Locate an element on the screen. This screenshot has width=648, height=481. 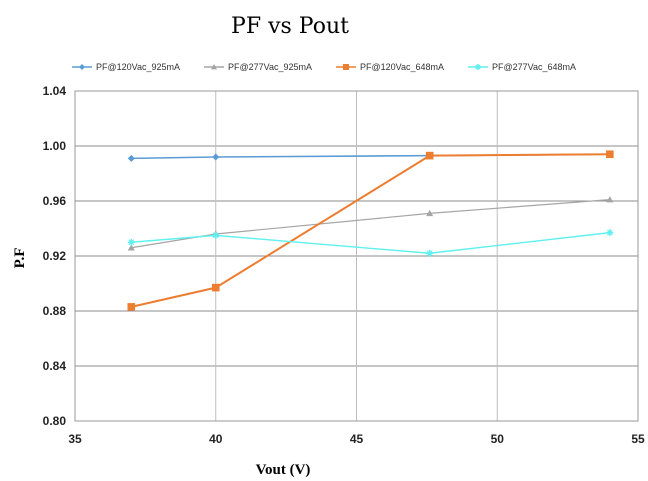
x-tick-label: 45 is located at coordinates (357, 439).